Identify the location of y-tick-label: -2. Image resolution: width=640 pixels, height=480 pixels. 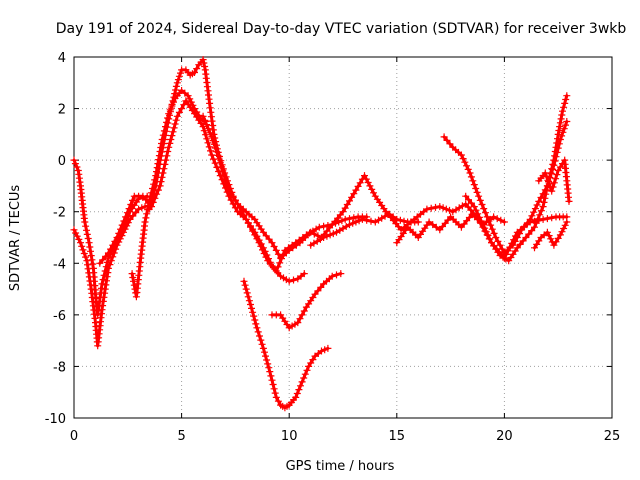
(59, 213).